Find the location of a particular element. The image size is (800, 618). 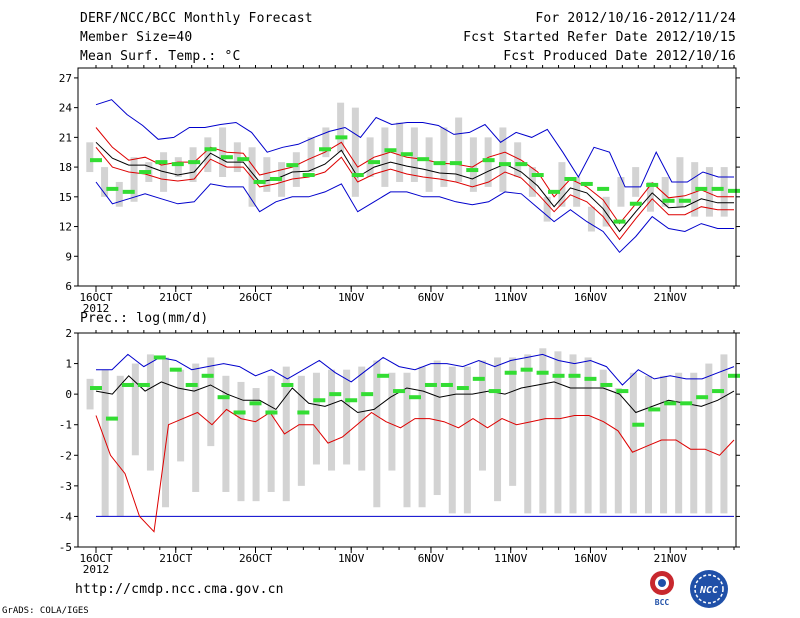

temp-y-tick-label: 12 is located at coordinates (65, 227).